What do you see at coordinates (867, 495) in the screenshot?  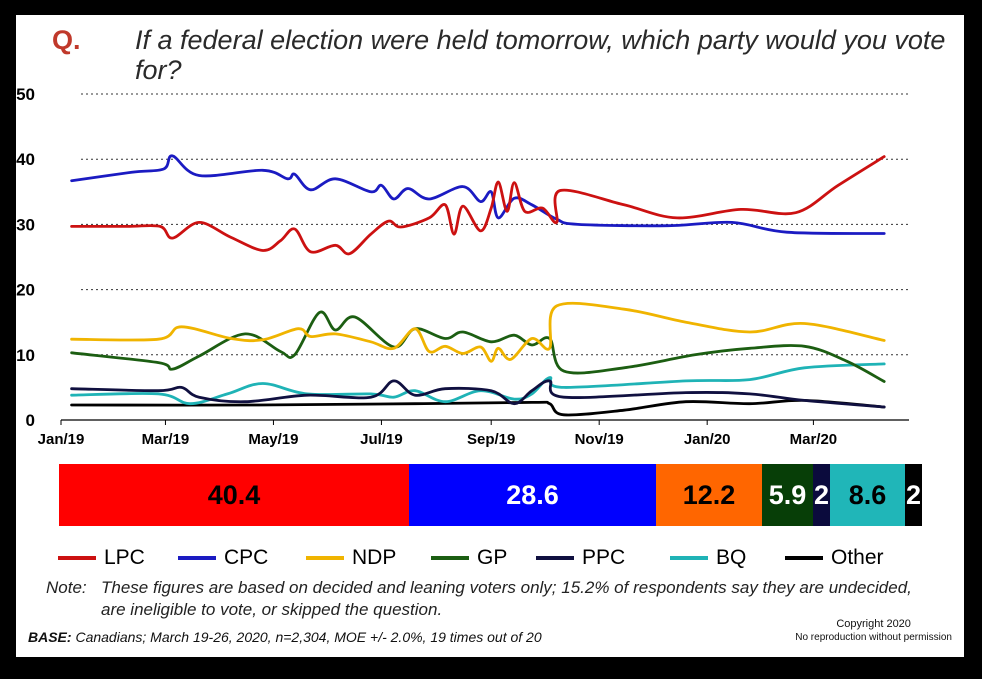 I see `bar-segment-bq: 8.6` at bounding box center [867, 495].